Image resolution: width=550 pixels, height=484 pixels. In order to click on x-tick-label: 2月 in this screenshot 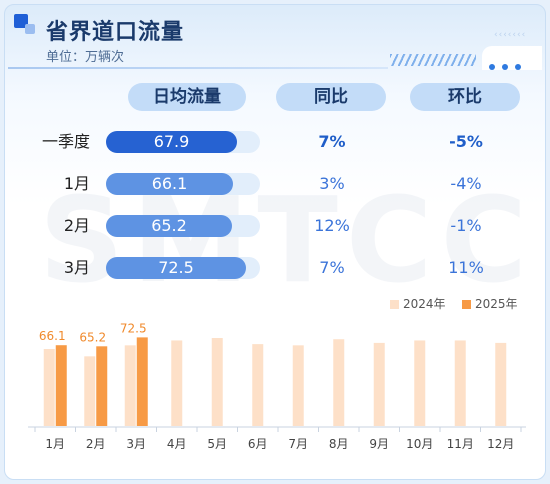, I will do `click(96, 444)`.